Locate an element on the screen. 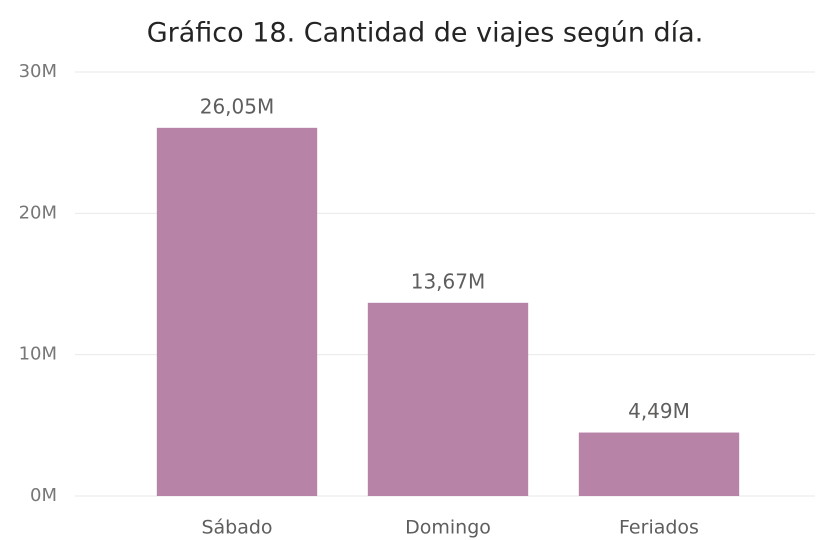 The image size is (821, 540). x-tick-label: Feriados is located at coordinates (659, 528).